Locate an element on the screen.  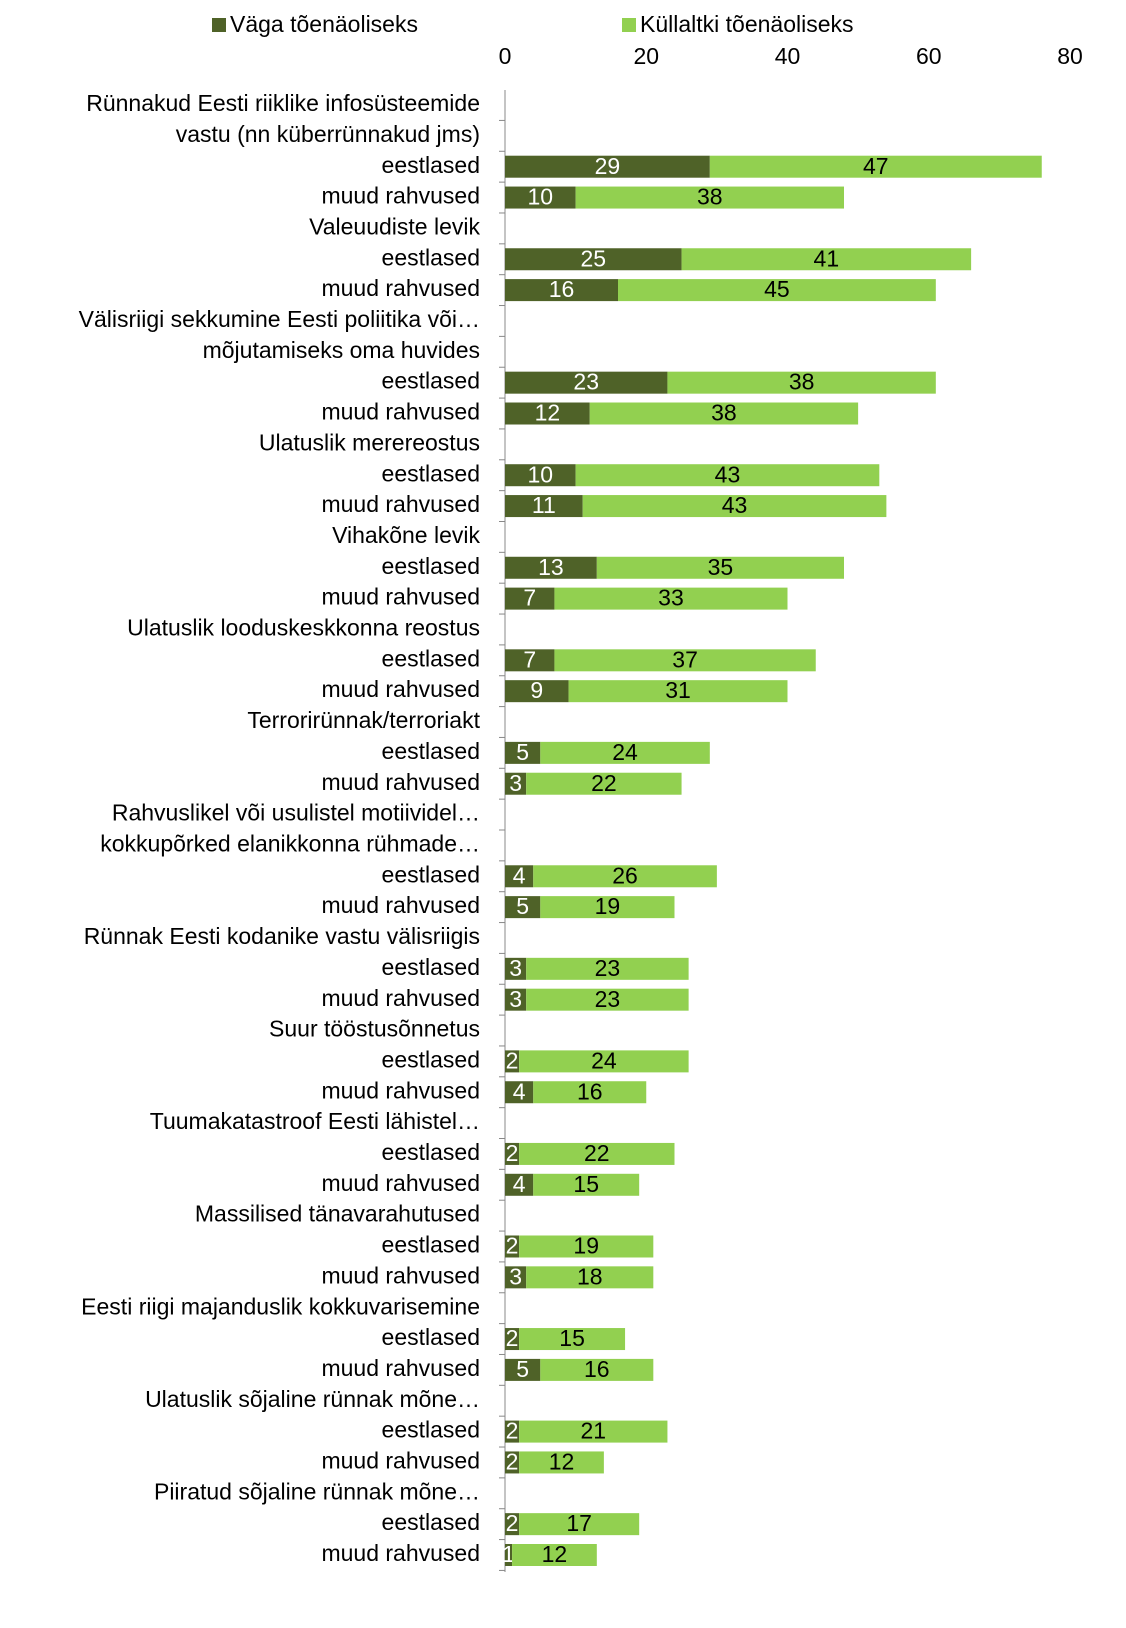
legend-swatch is located at coordinates (219, 25).